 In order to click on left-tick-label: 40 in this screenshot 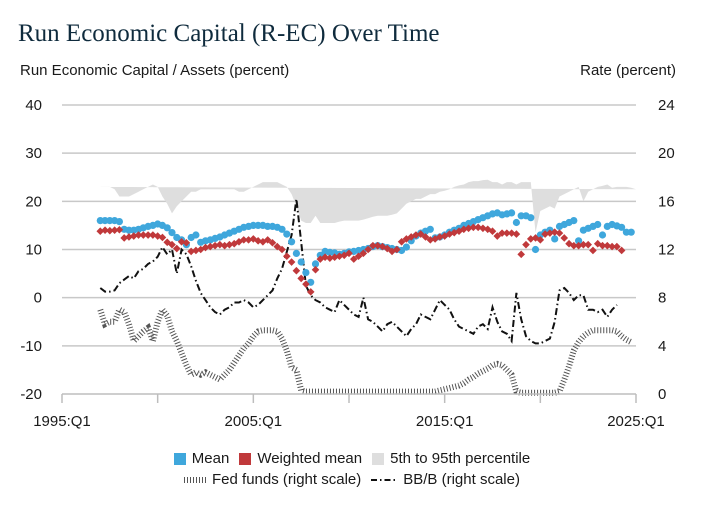, I will do `click(33, 105)`.